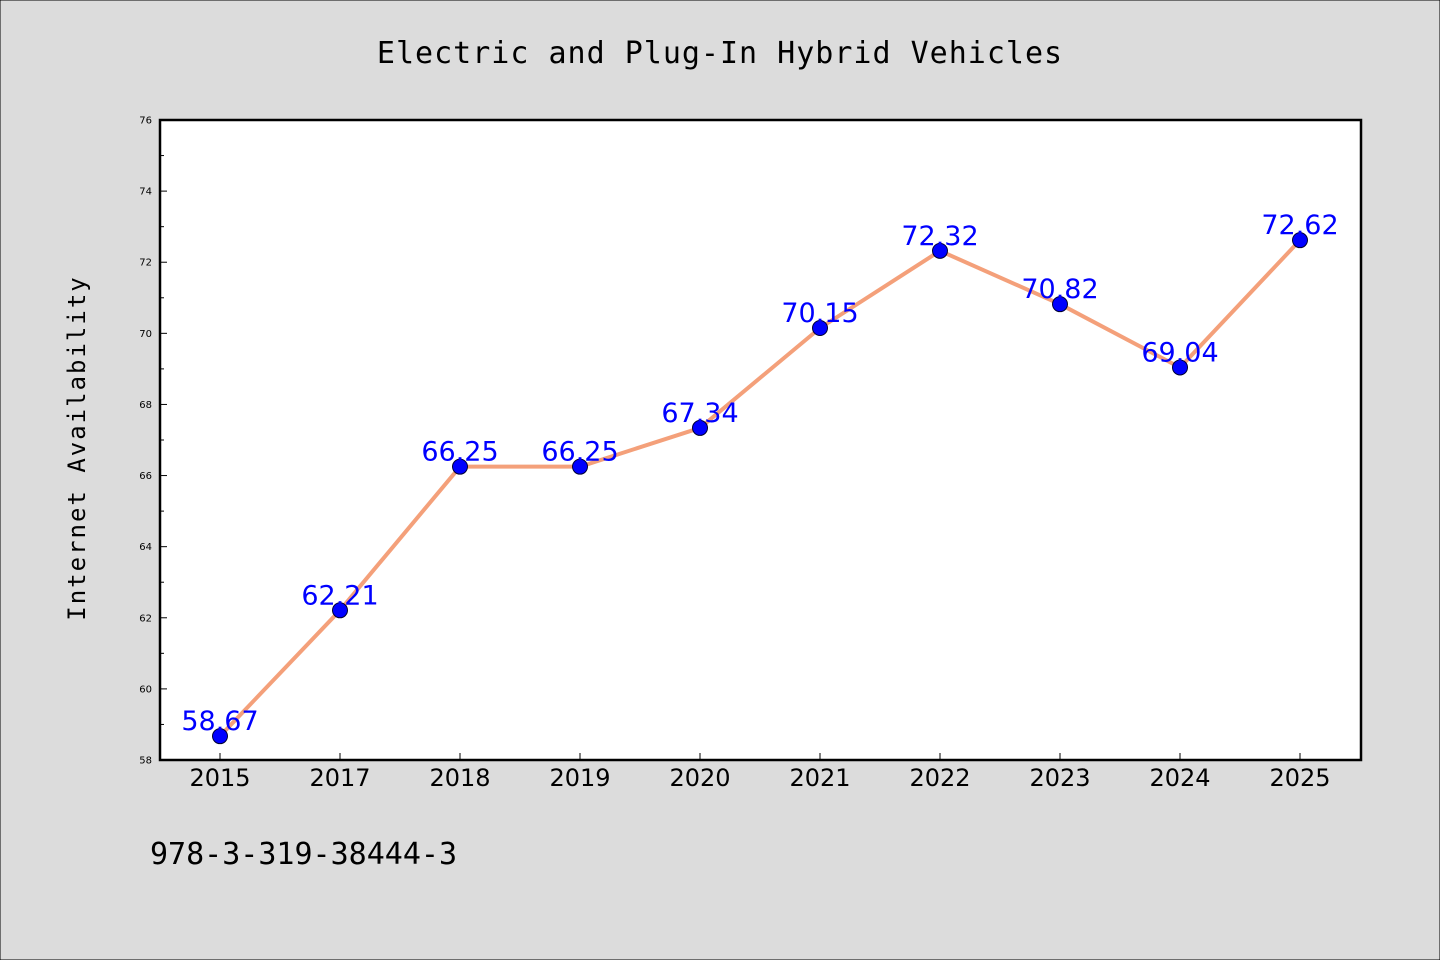 The width and height of the screenshot is (1440, 960). What do you see at coordinates (1059, 778) in the screenshot?
I see `x-tick-label: 2023` at bounding box center [1059, 778].